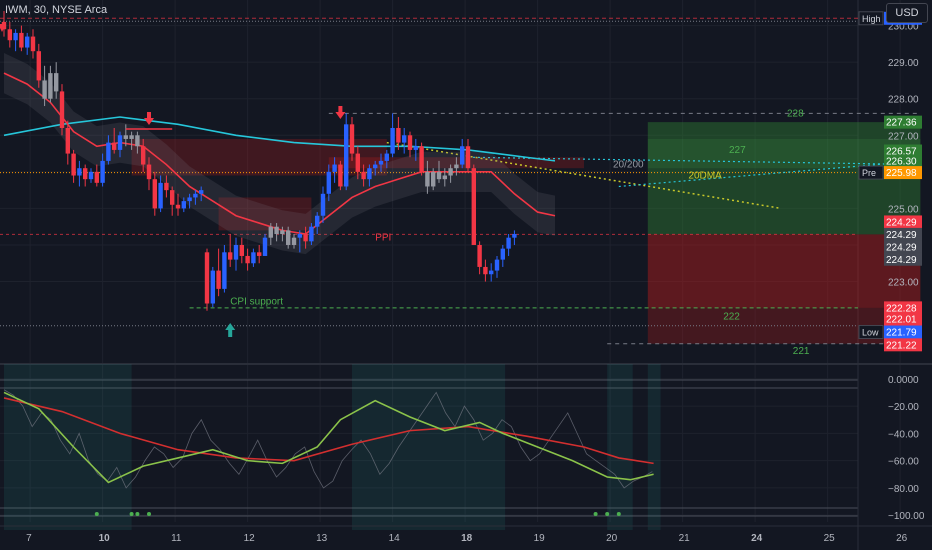 This screenshot has height=550, width=932. Describe the element at coordinates (705, 176) in the screenshot. I see `chart-annotation: 20DMA` at that location.